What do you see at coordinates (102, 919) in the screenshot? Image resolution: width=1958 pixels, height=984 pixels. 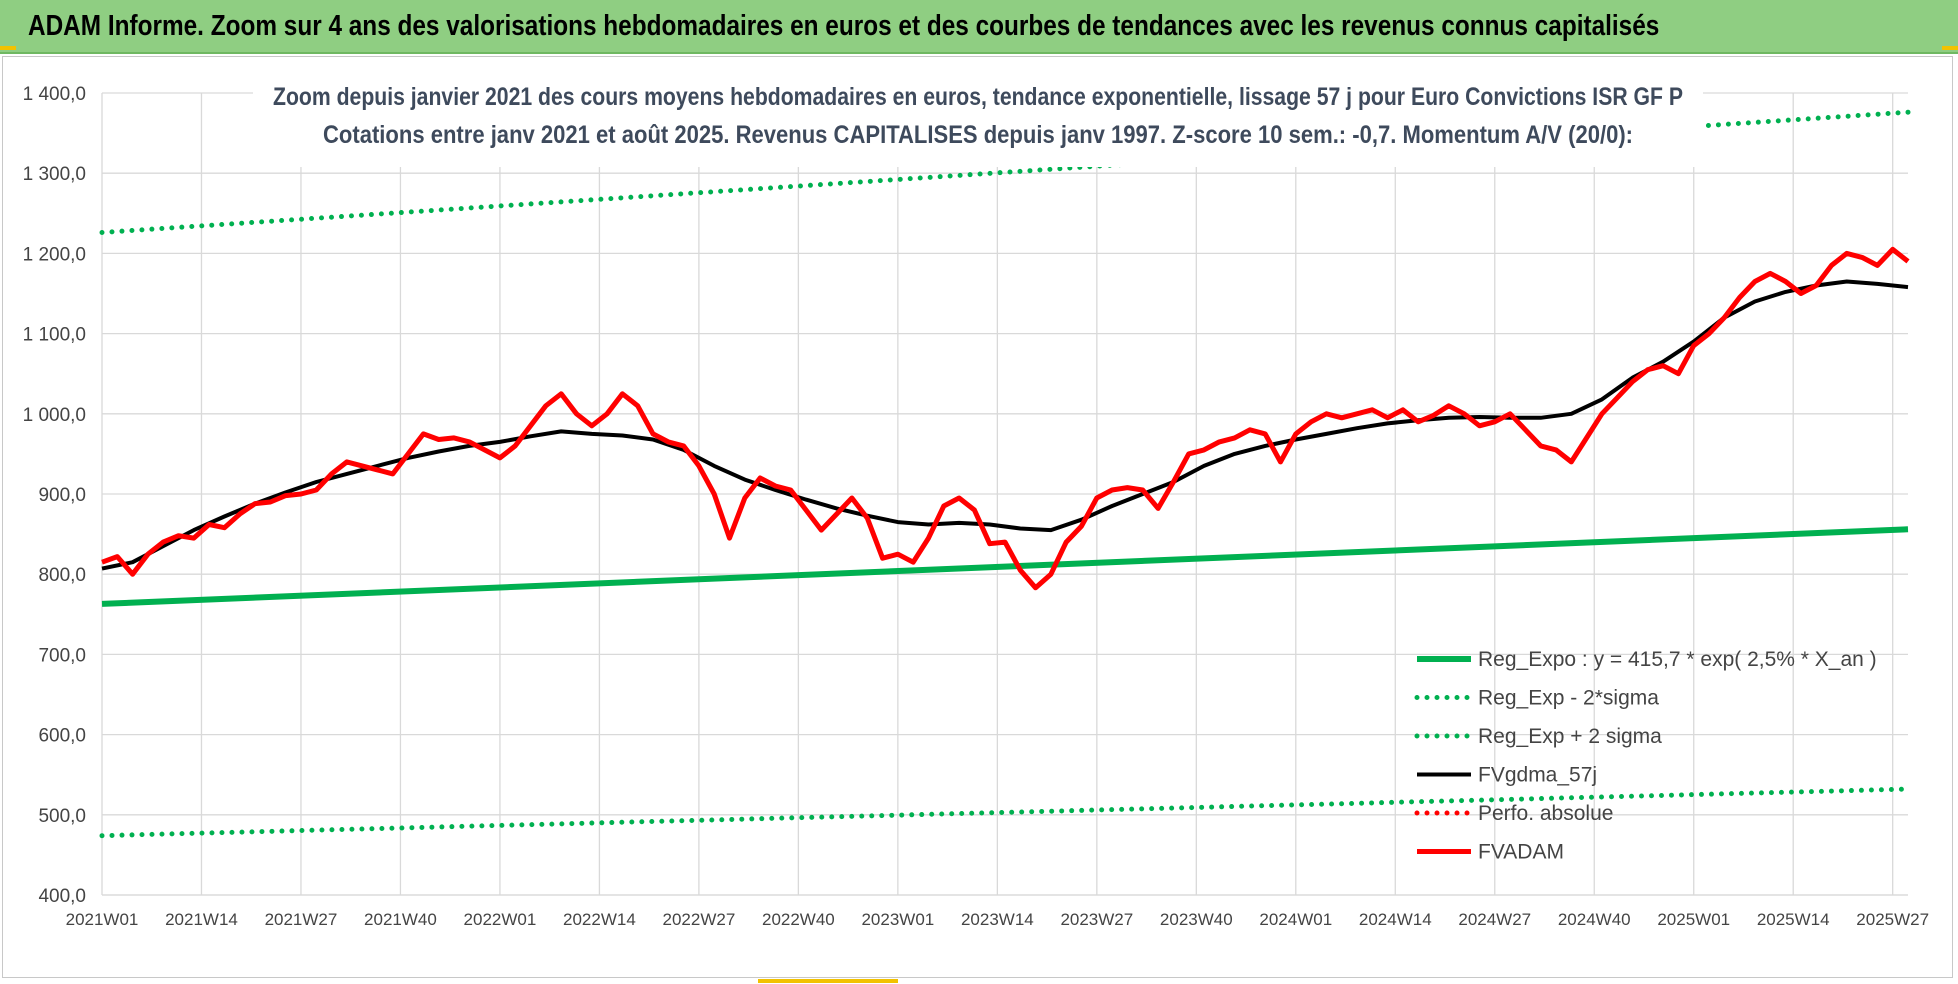 I see `x-tick-label: 2021W01` at bounding box center [102, 919].